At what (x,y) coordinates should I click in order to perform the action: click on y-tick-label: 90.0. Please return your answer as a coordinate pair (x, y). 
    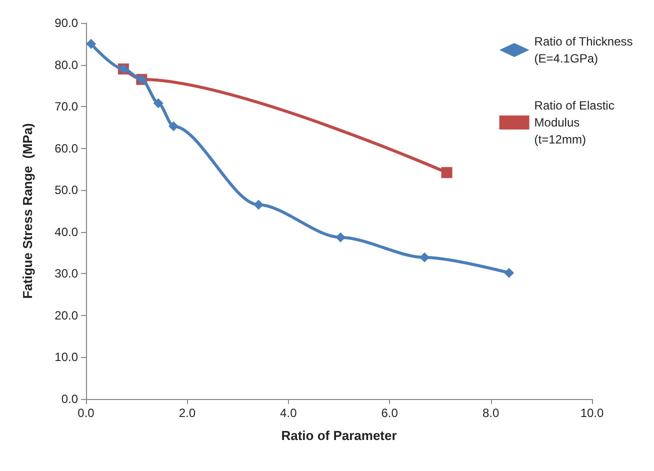
    Looking at the image, I should click on (66, 23).